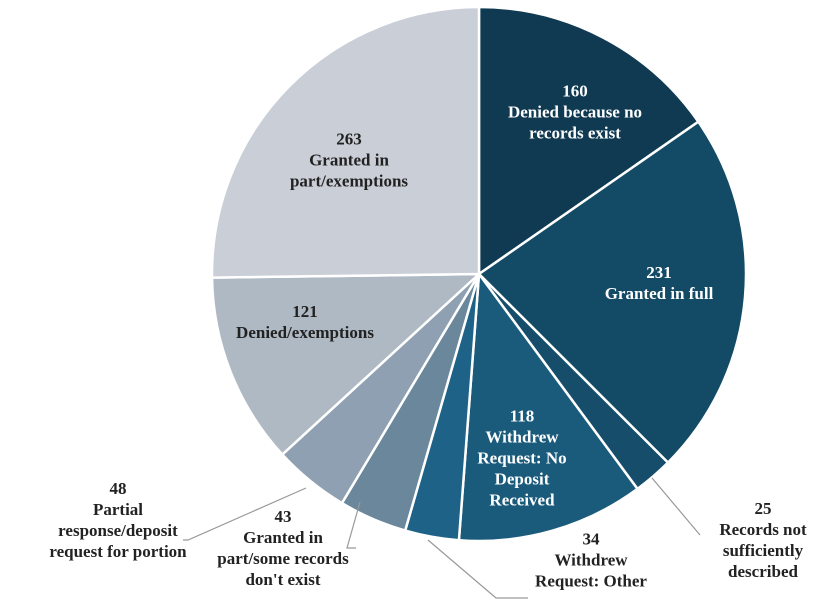  Describe the element at coordinates (349, 170) in the screenshot. I see `label-category: Granted in part/exemptions` at that location.